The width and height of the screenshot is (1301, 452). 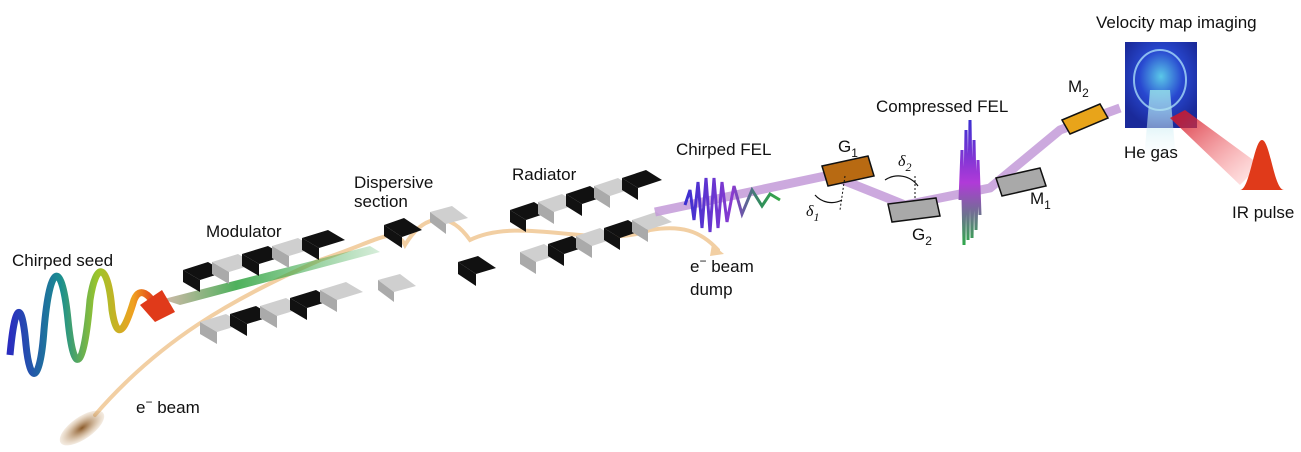 What do you see at coordinates (1176, 22) in the screenshot?
I see `label-vmi: Velocity map imaging` at bounding box center [1176, 22].